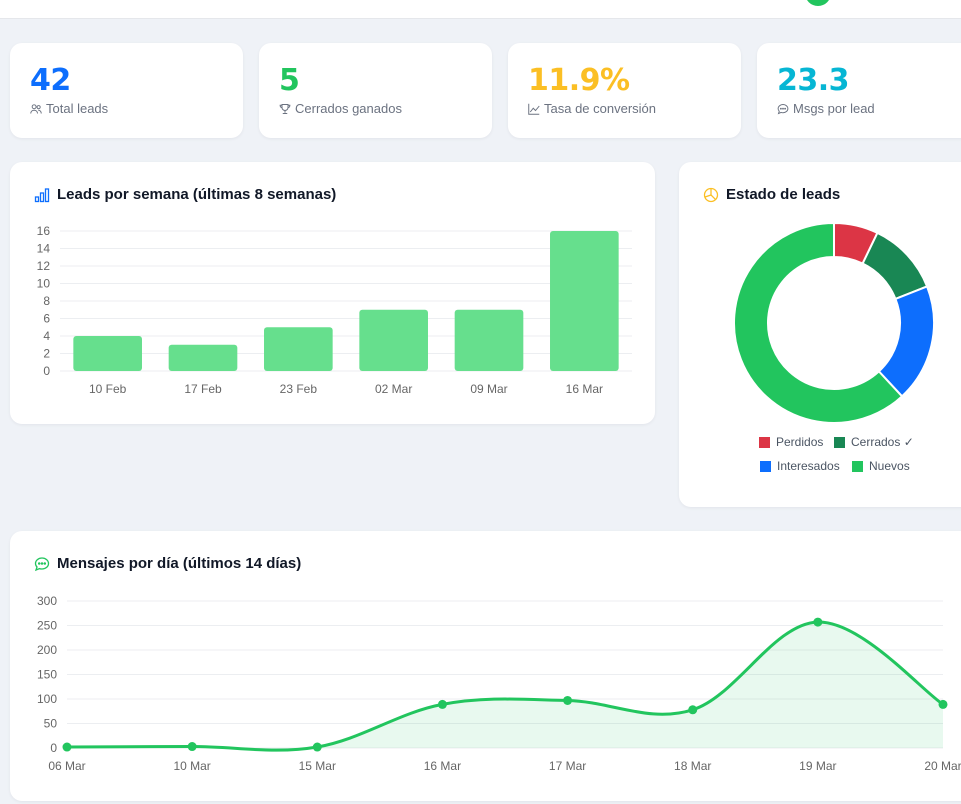 The height and width of the screenshot is (804, 961). I want to click on stat-value: 5, so click(289, 80).